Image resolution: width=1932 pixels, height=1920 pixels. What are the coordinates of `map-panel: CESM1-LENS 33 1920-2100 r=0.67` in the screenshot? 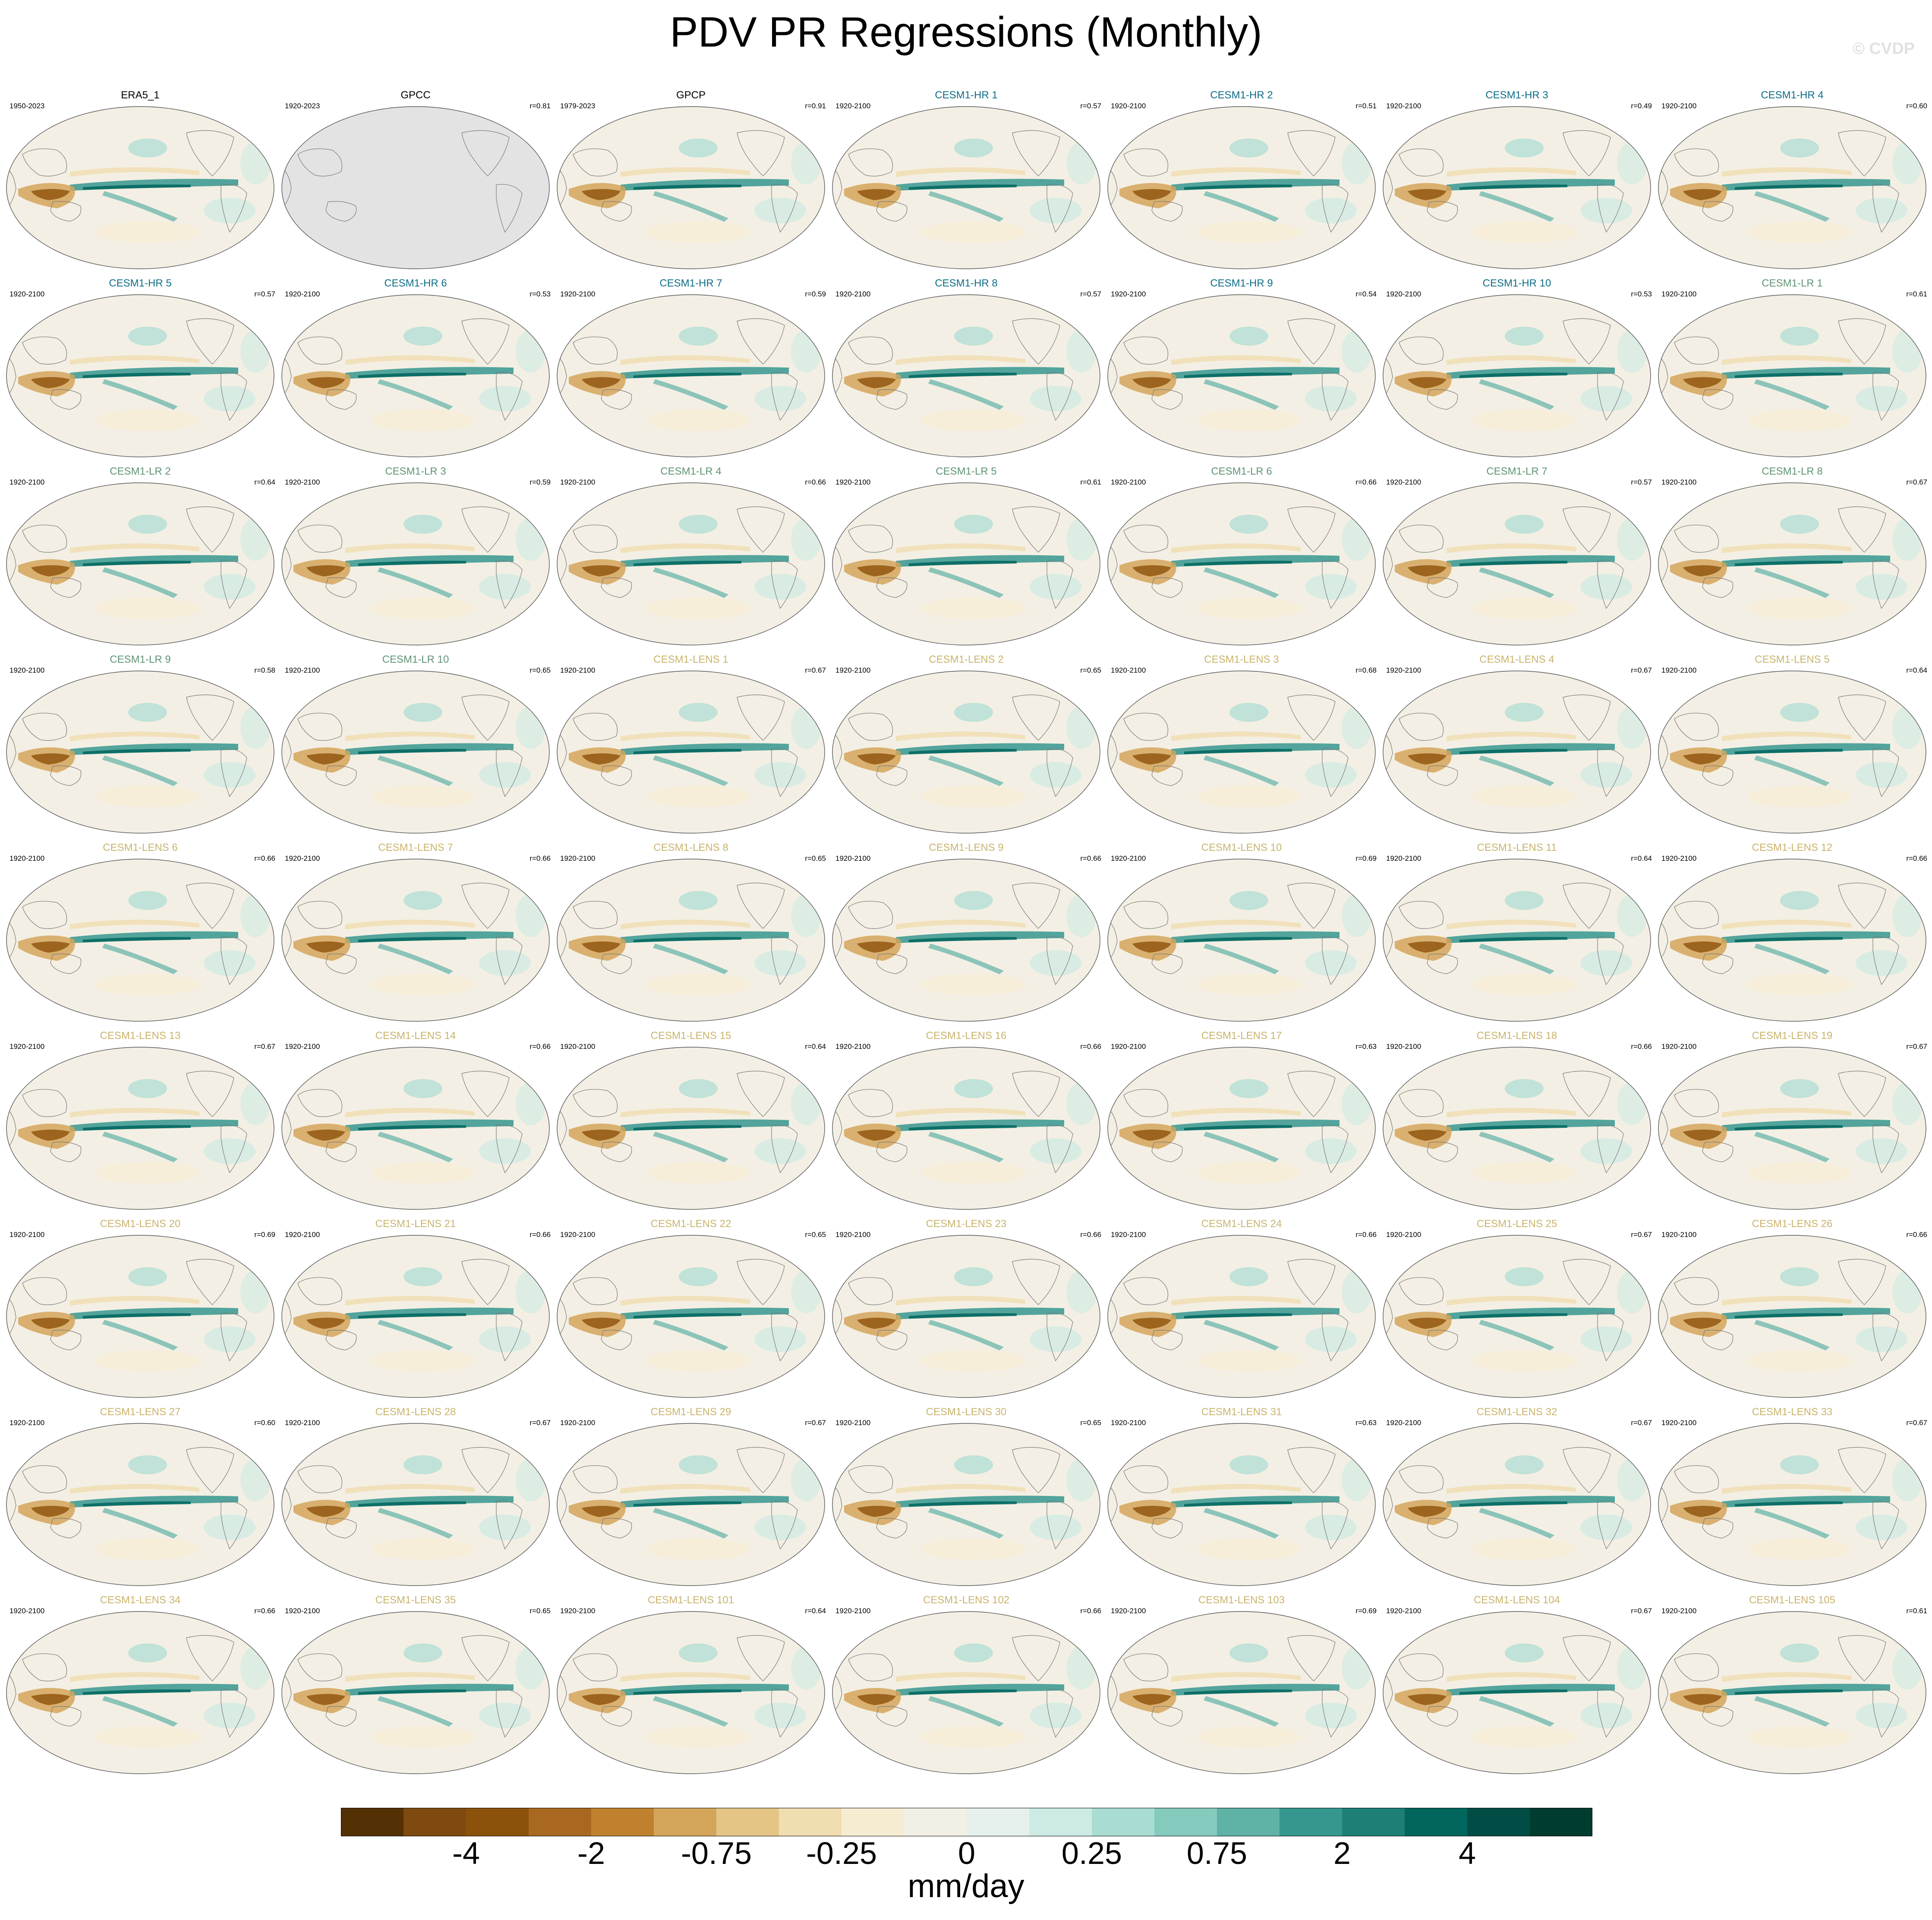 It's located at (1793, 1498).